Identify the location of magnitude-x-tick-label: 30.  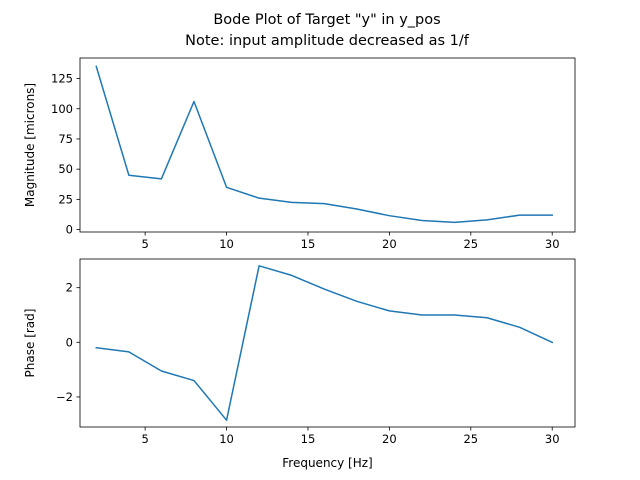
(552, 244).